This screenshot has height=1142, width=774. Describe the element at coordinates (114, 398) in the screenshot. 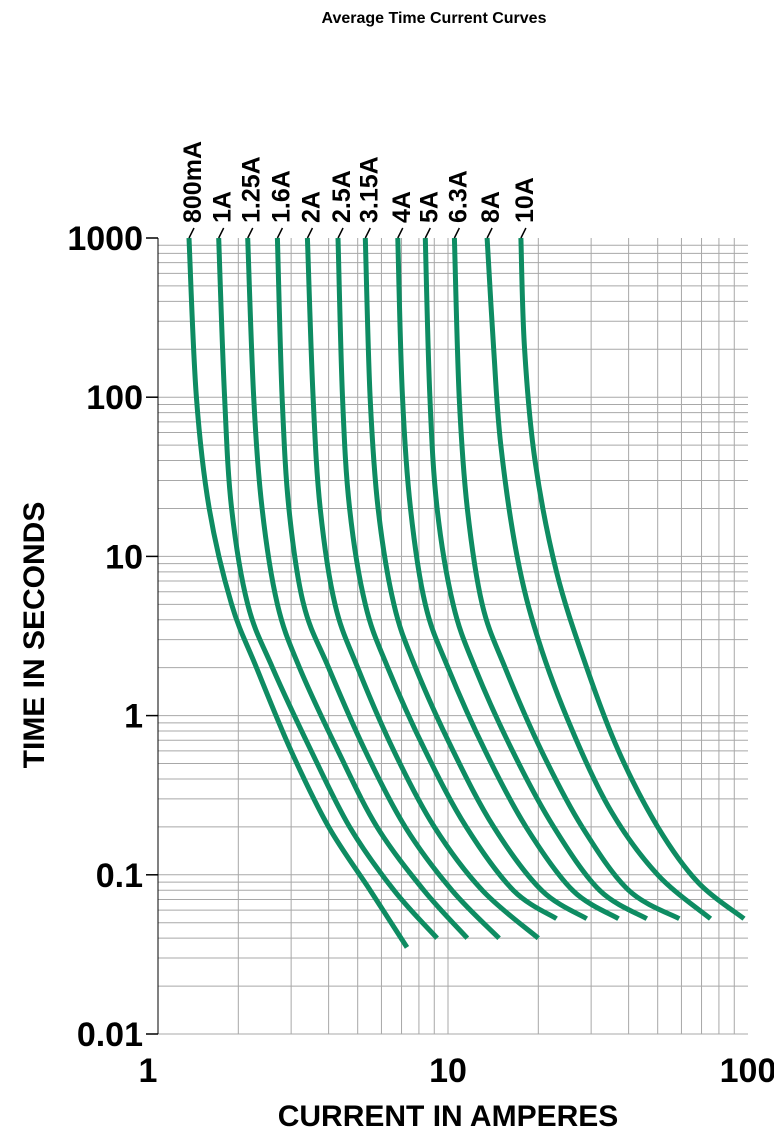

I see `y-tick-label: 100` at that location.